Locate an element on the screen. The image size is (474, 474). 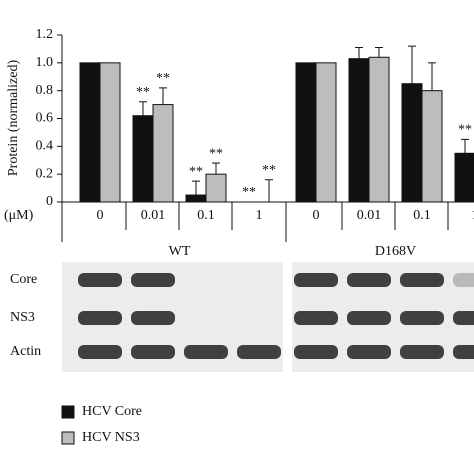
group-label: D168V is located at coordinates (395, 251).